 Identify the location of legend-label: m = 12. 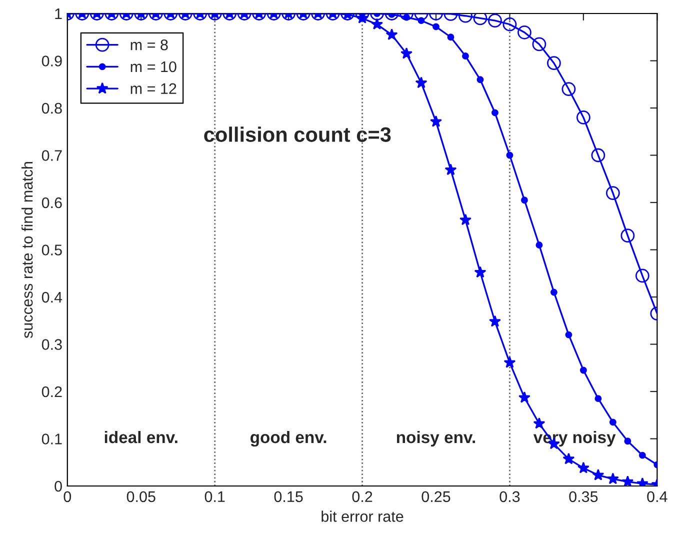
(153, 88).